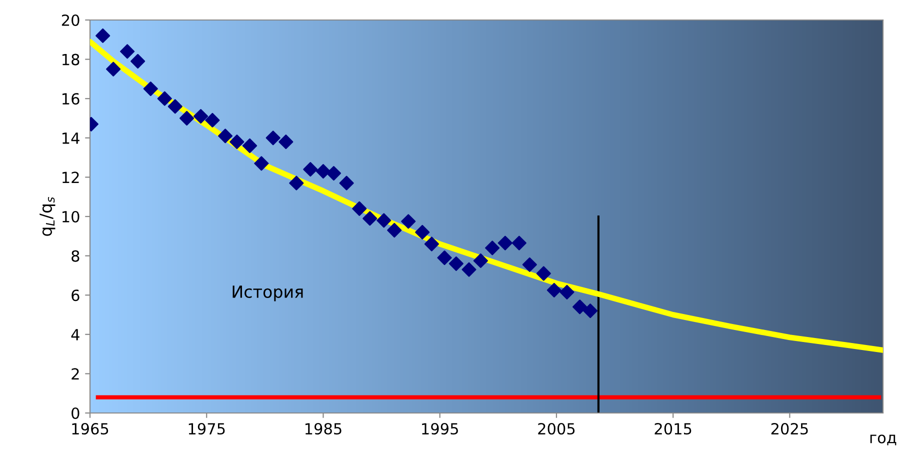  I want to click on y-tick-label: 14, so click(71, 138).